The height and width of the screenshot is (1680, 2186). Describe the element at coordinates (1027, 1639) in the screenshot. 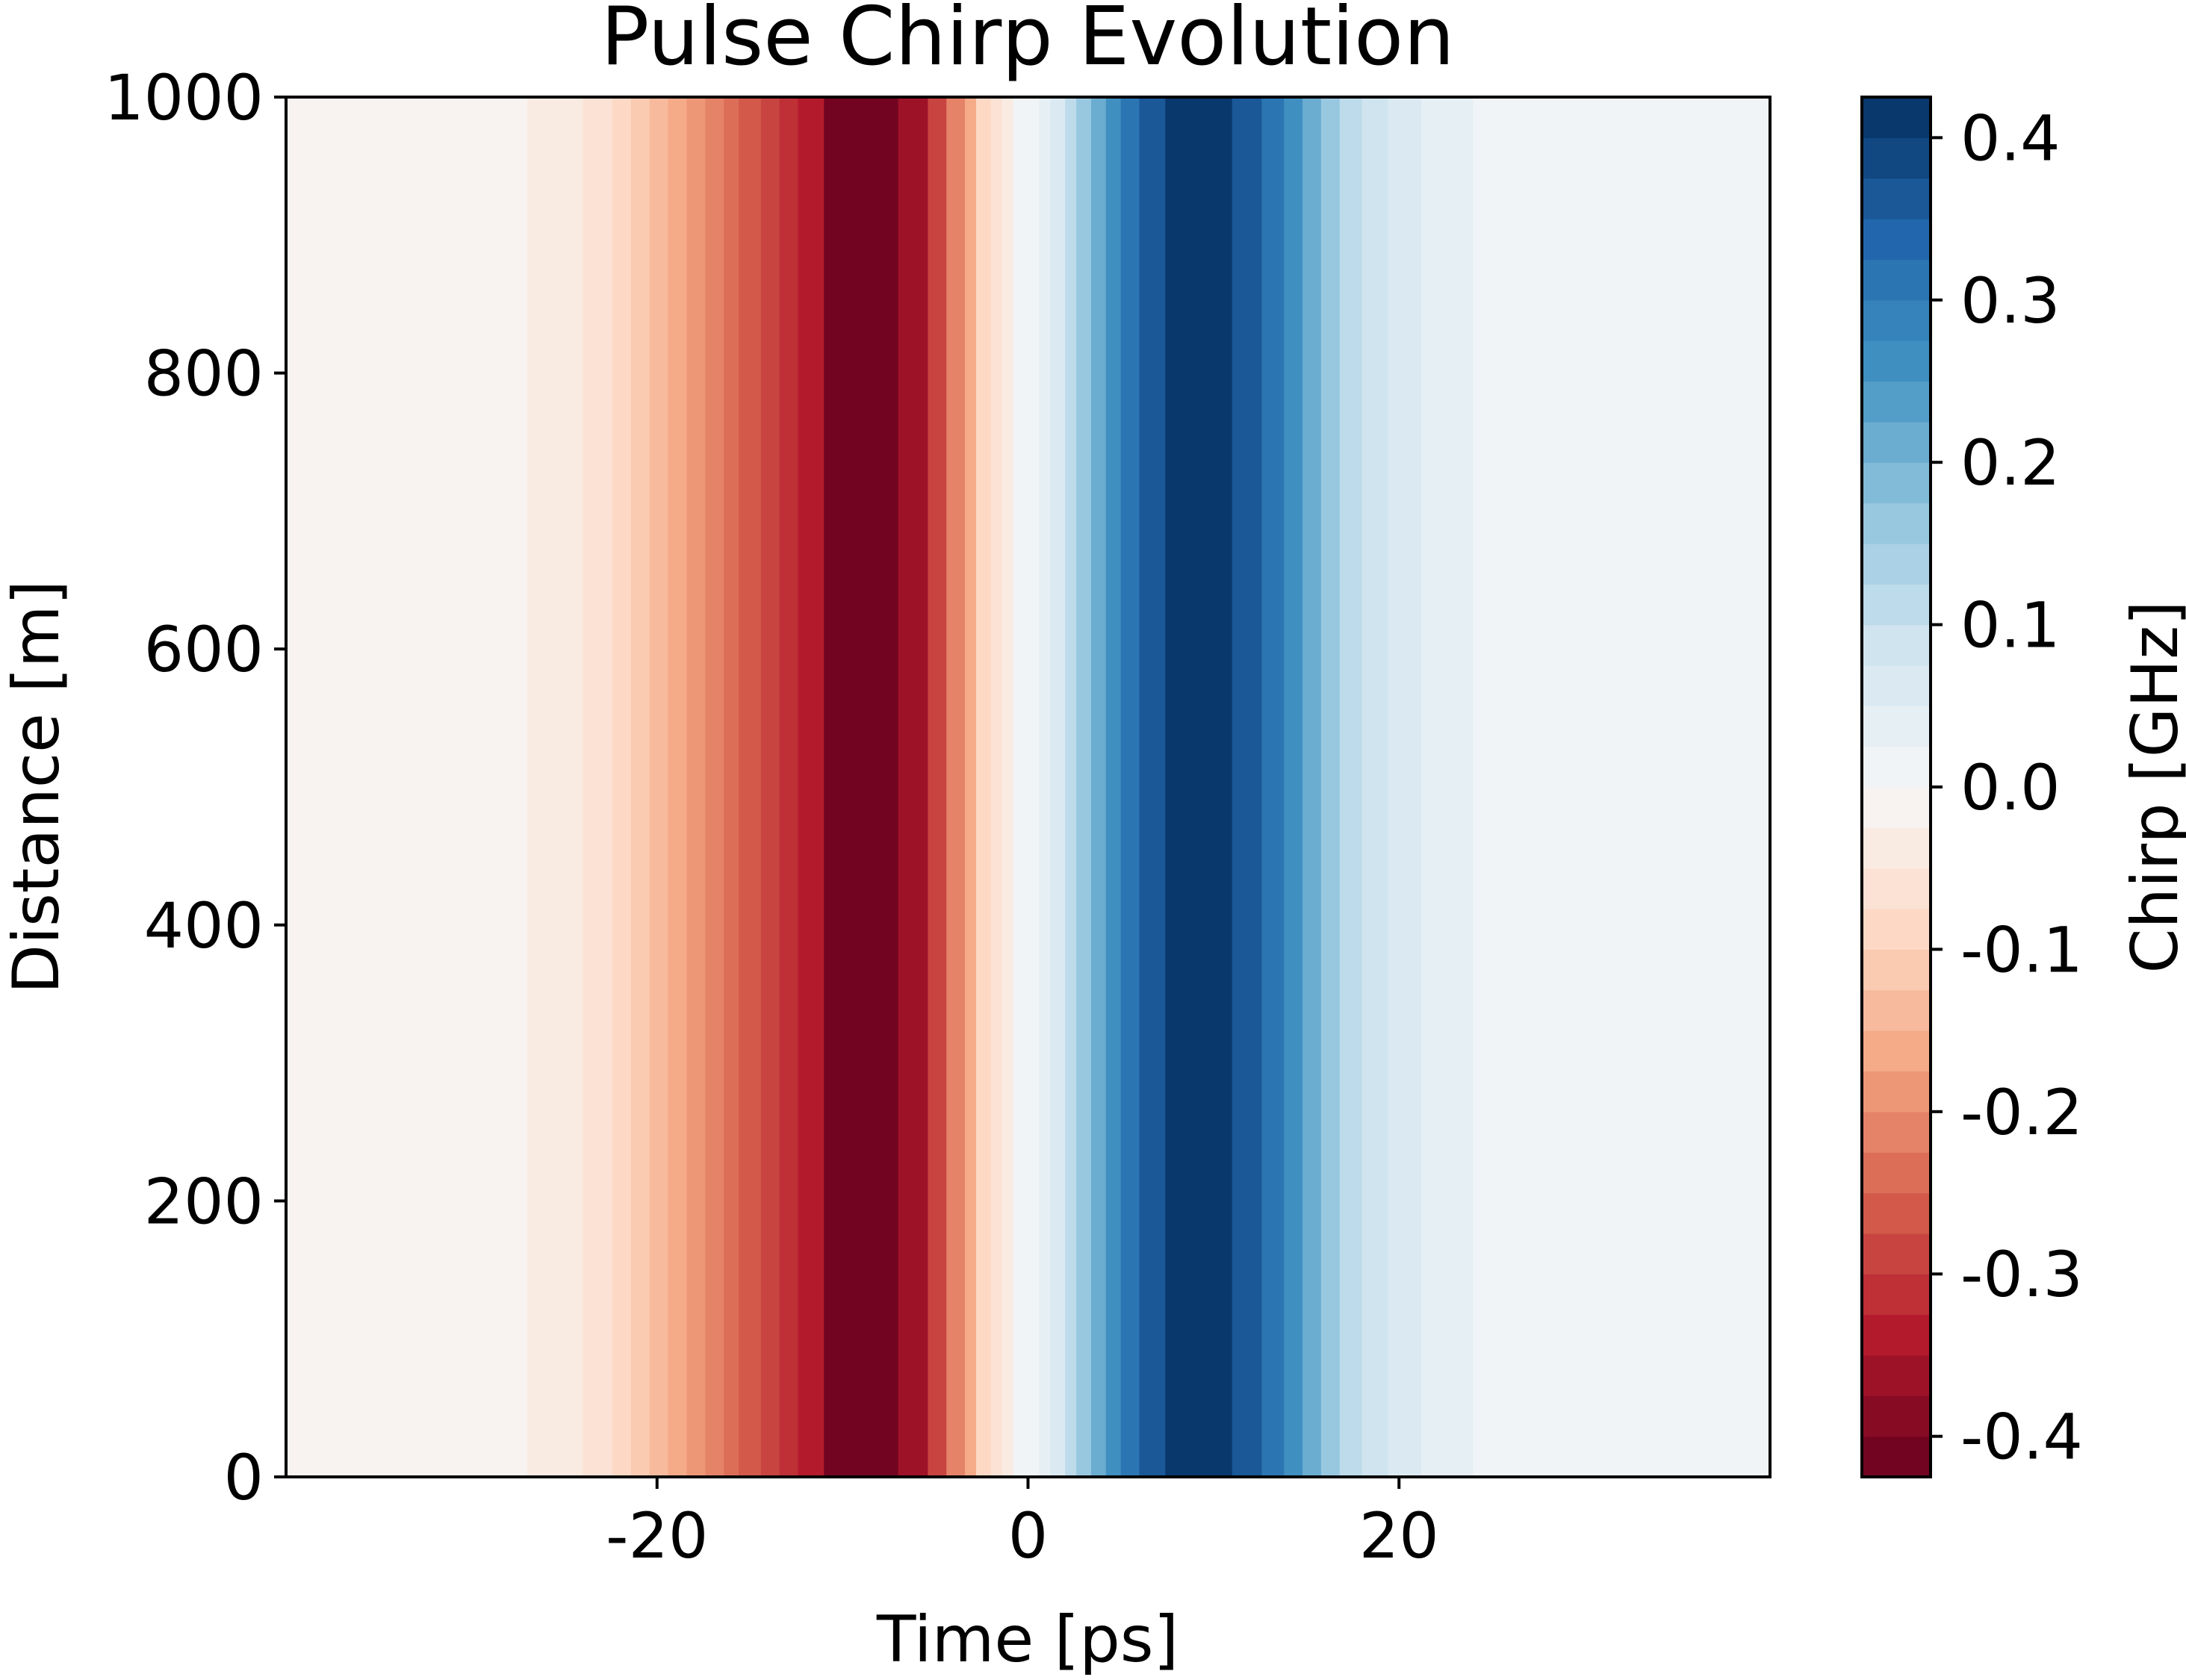

I see `x-axis-label: Time [ps]` at that location.